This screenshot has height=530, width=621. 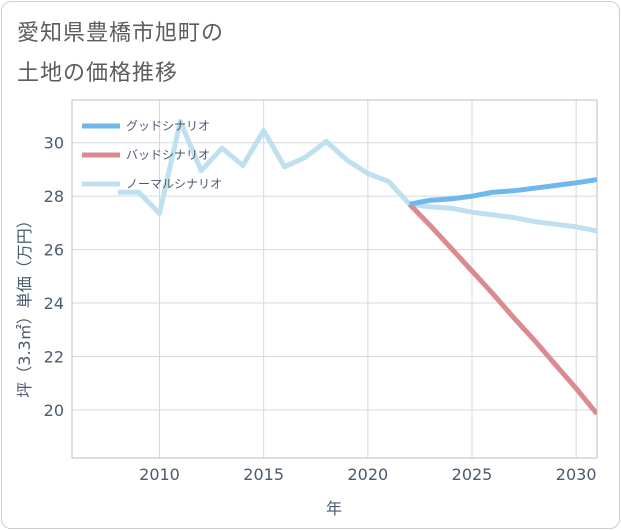 I want to click on x-tick-label: 2010, so click(x=159, y=474).